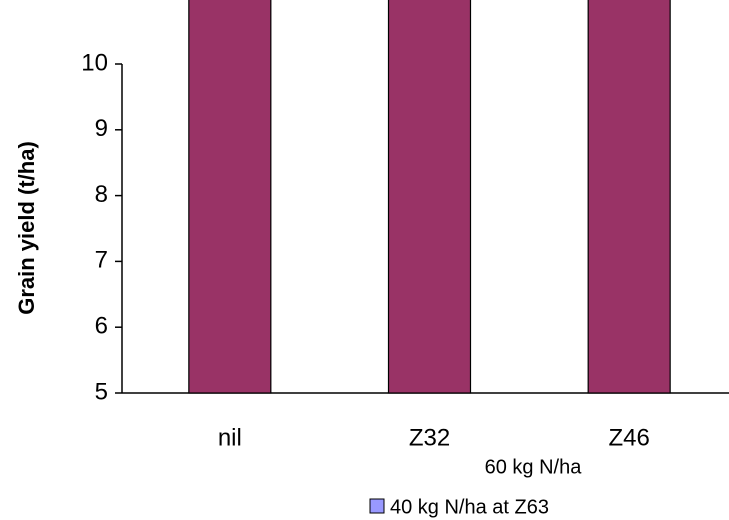 Image resolution: width=729 pixels, height=520 pixels. Describe the element at coordinates (534, 467) in the screenshot. I see `annotation: 60 kg N/ha` at that location.